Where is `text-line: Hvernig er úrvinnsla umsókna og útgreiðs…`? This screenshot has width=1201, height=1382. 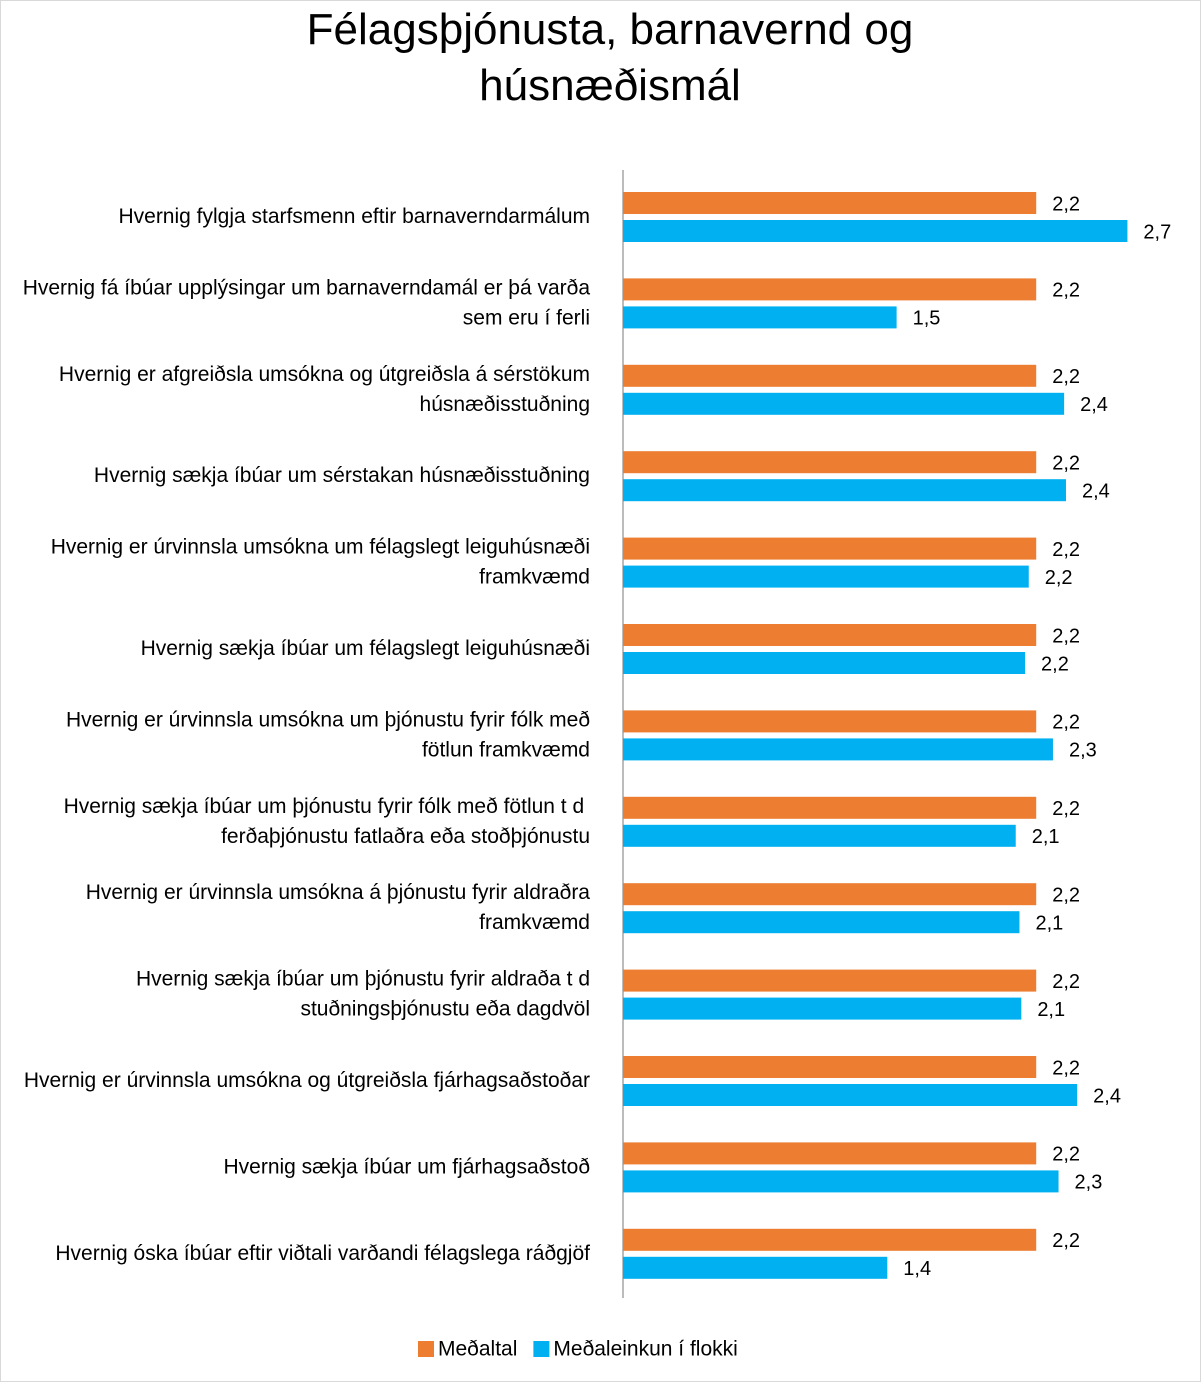
text-line: Hvernig er úrvinnsla umsókna og útgreiðs… is located at coordinates (307, 1080).